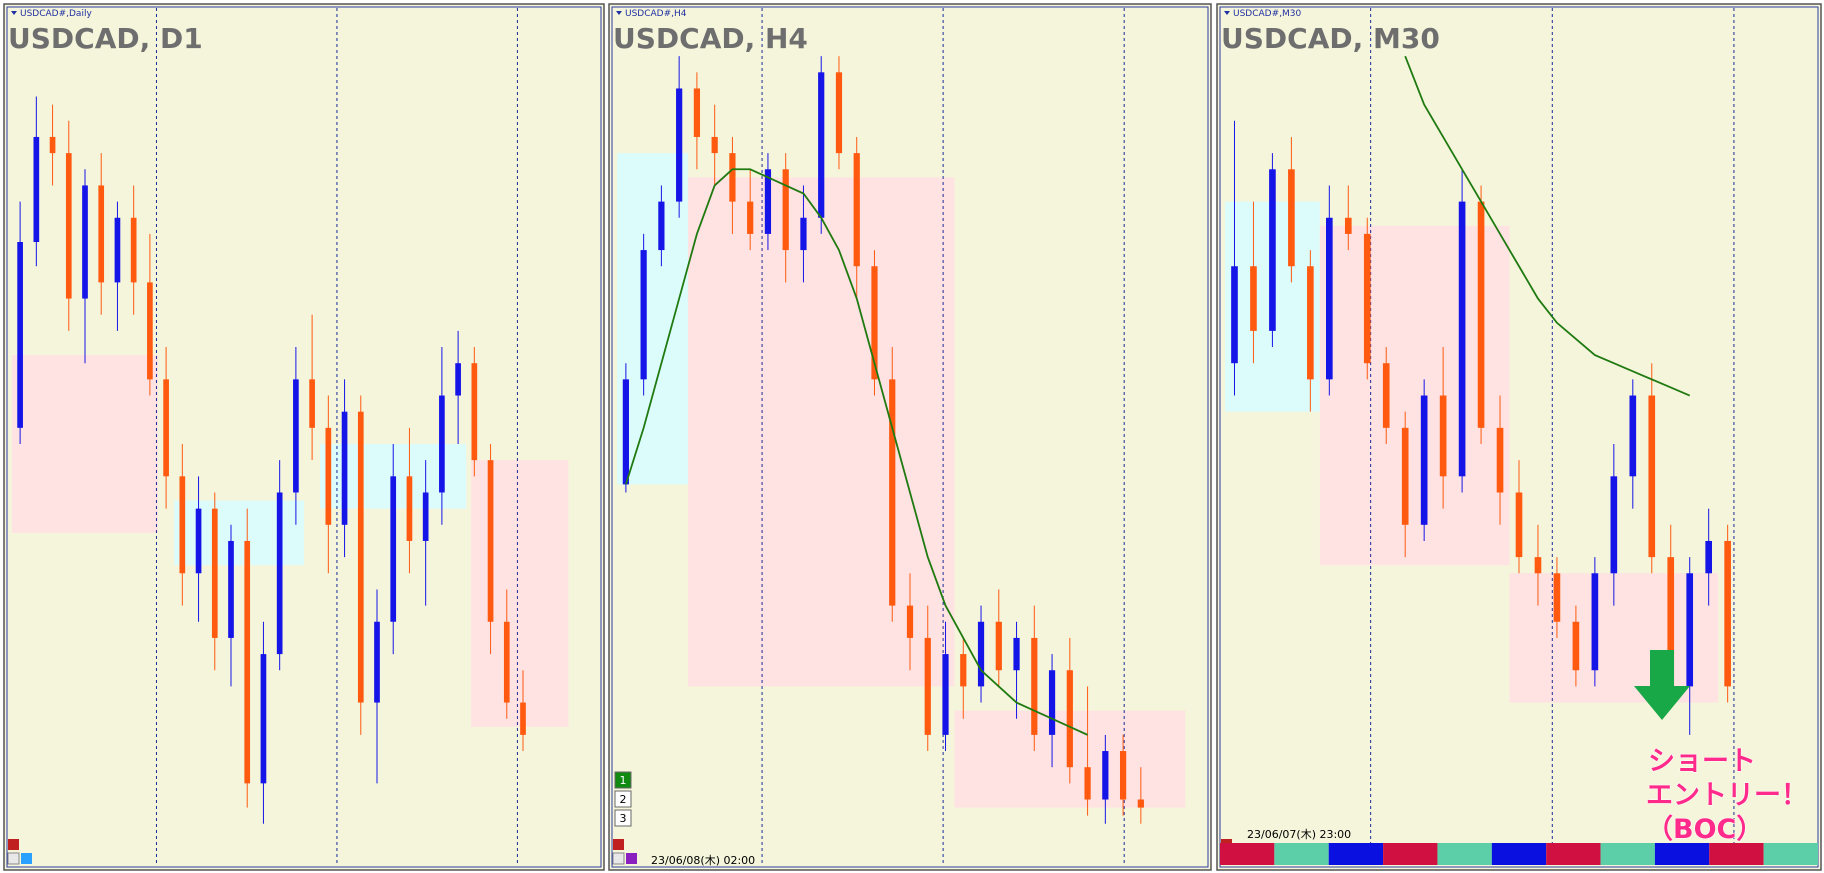 The width and height of the screenshot is (1824, 873). What do you see at coordinates (1267, 14) in the screenshot?
I see `symbol-label: USDCAD#,M30` at bounding box center [1267, 14].